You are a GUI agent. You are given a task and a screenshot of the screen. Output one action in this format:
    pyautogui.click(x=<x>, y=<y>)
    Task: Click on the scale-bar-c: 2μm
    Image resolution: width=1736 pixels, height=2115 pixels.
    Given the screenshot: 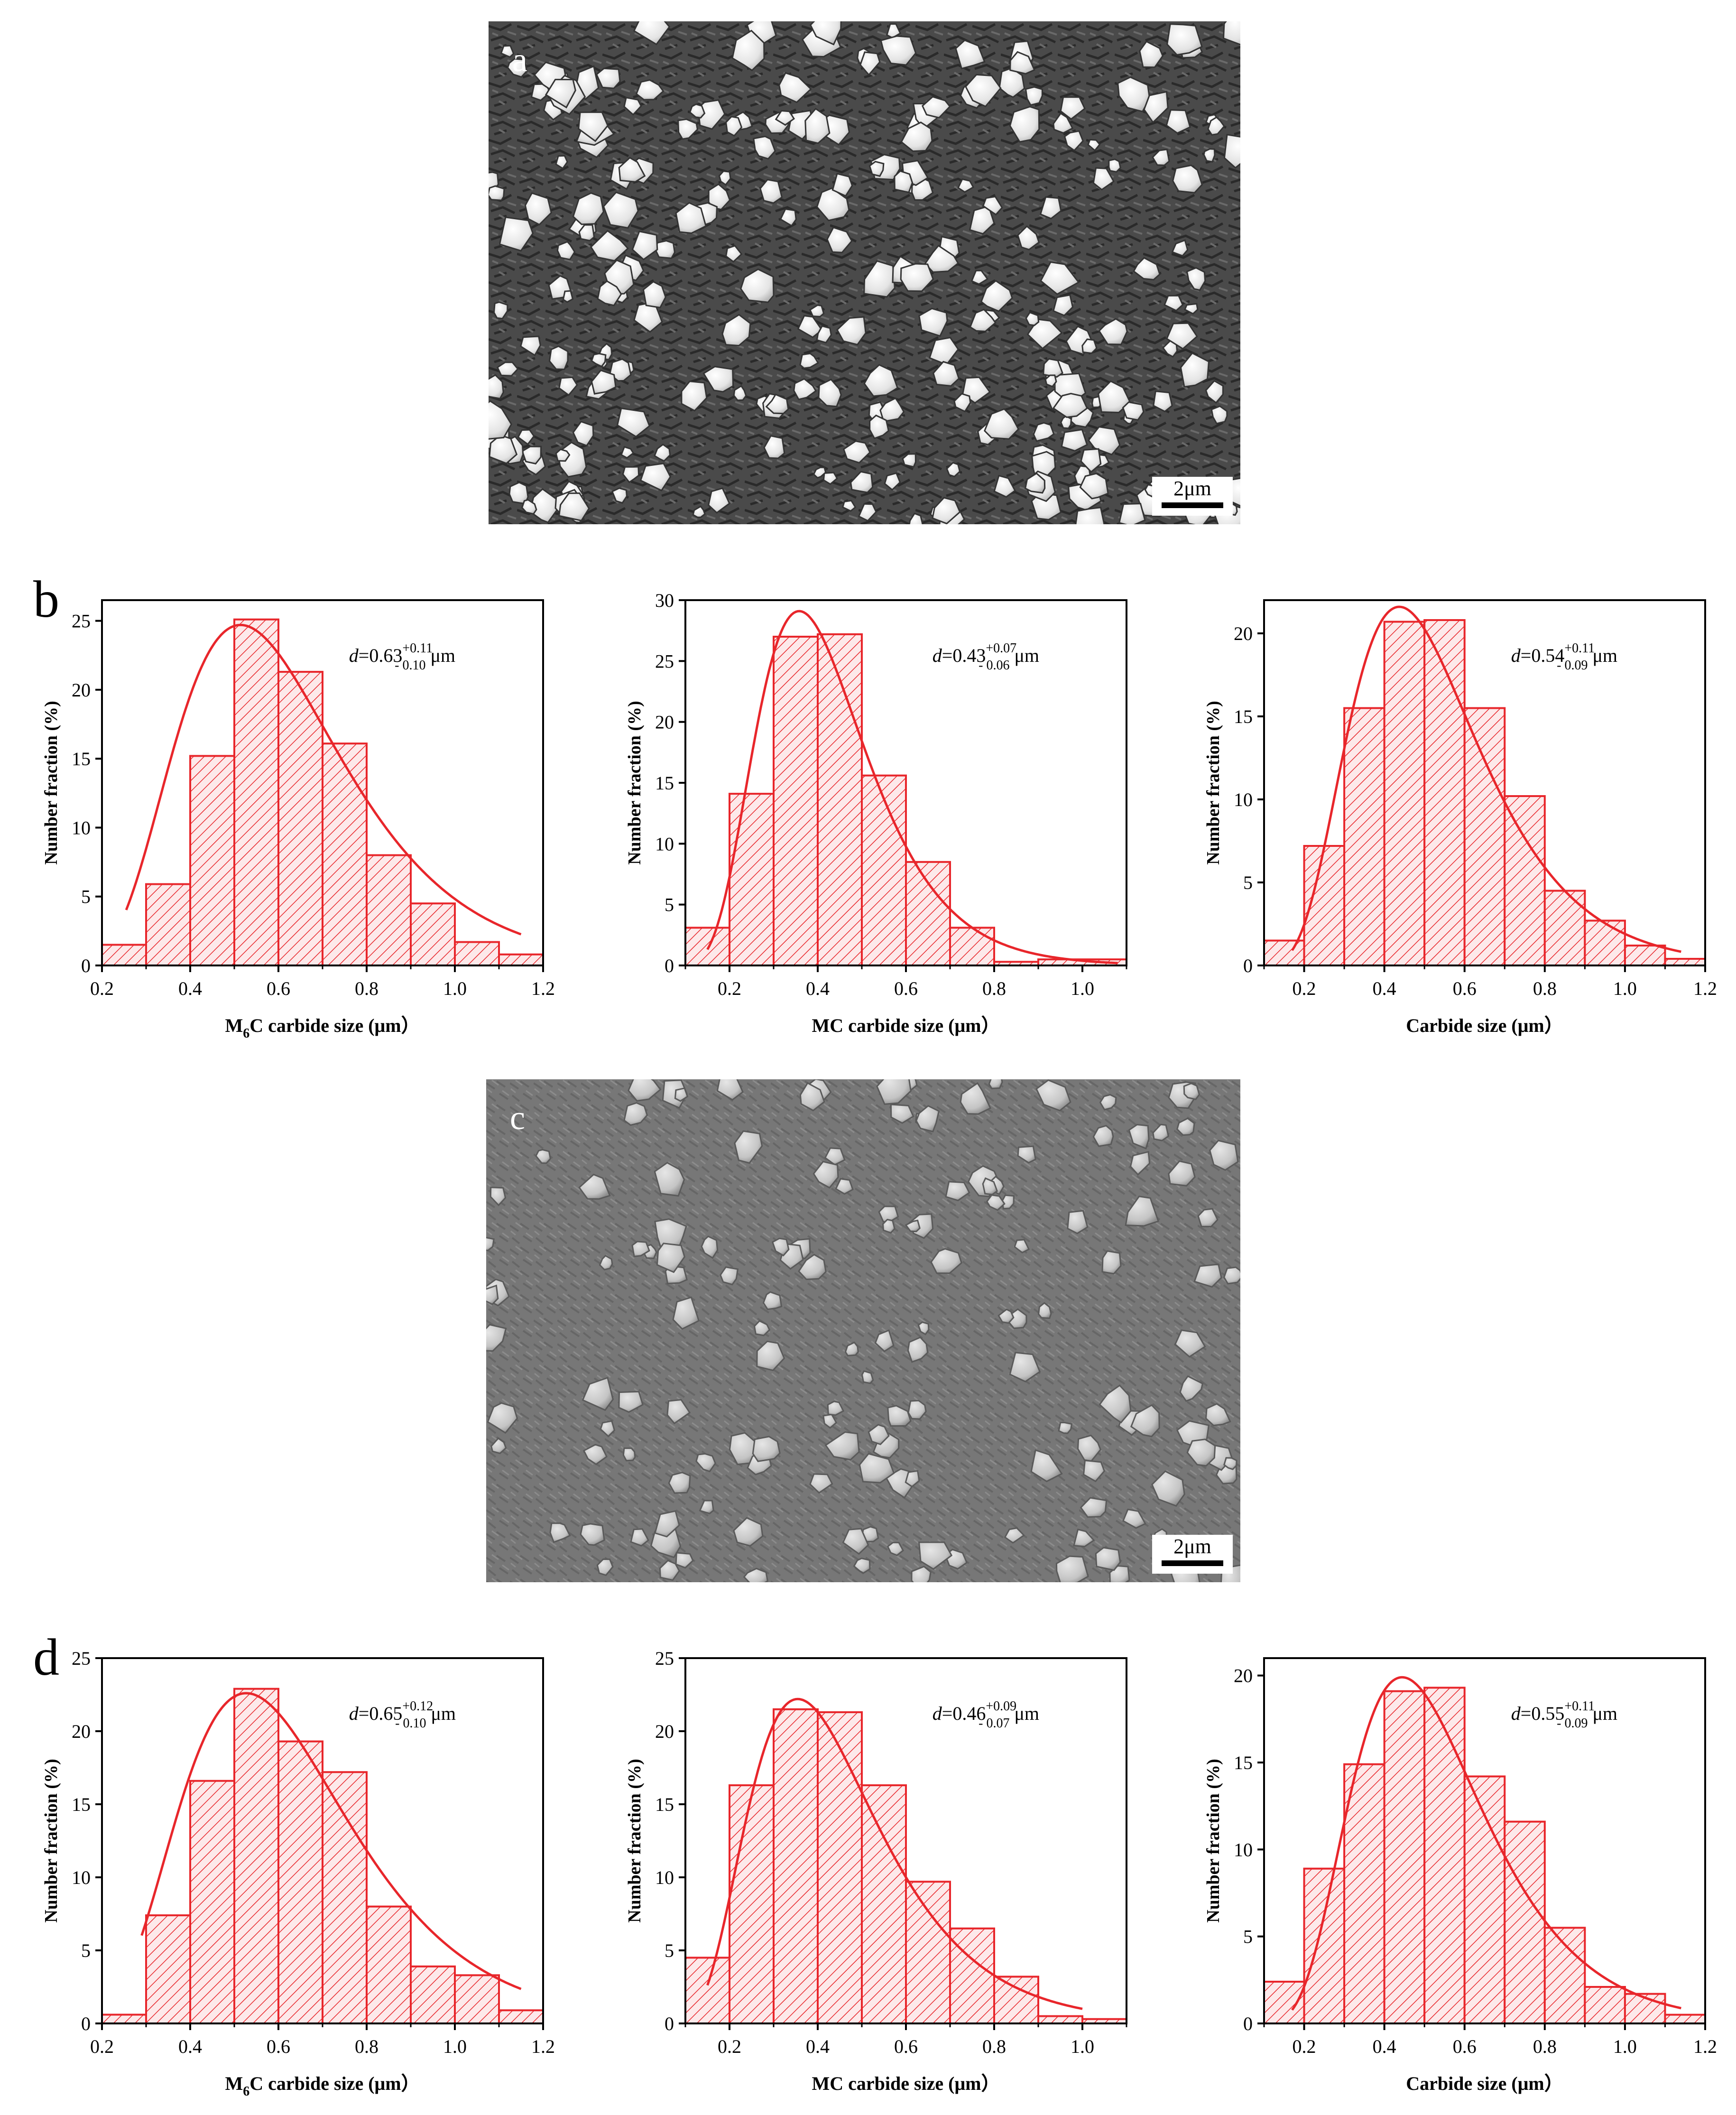 What is the action you would take?
    pyautogui.click(x=1192, y=1554)
    